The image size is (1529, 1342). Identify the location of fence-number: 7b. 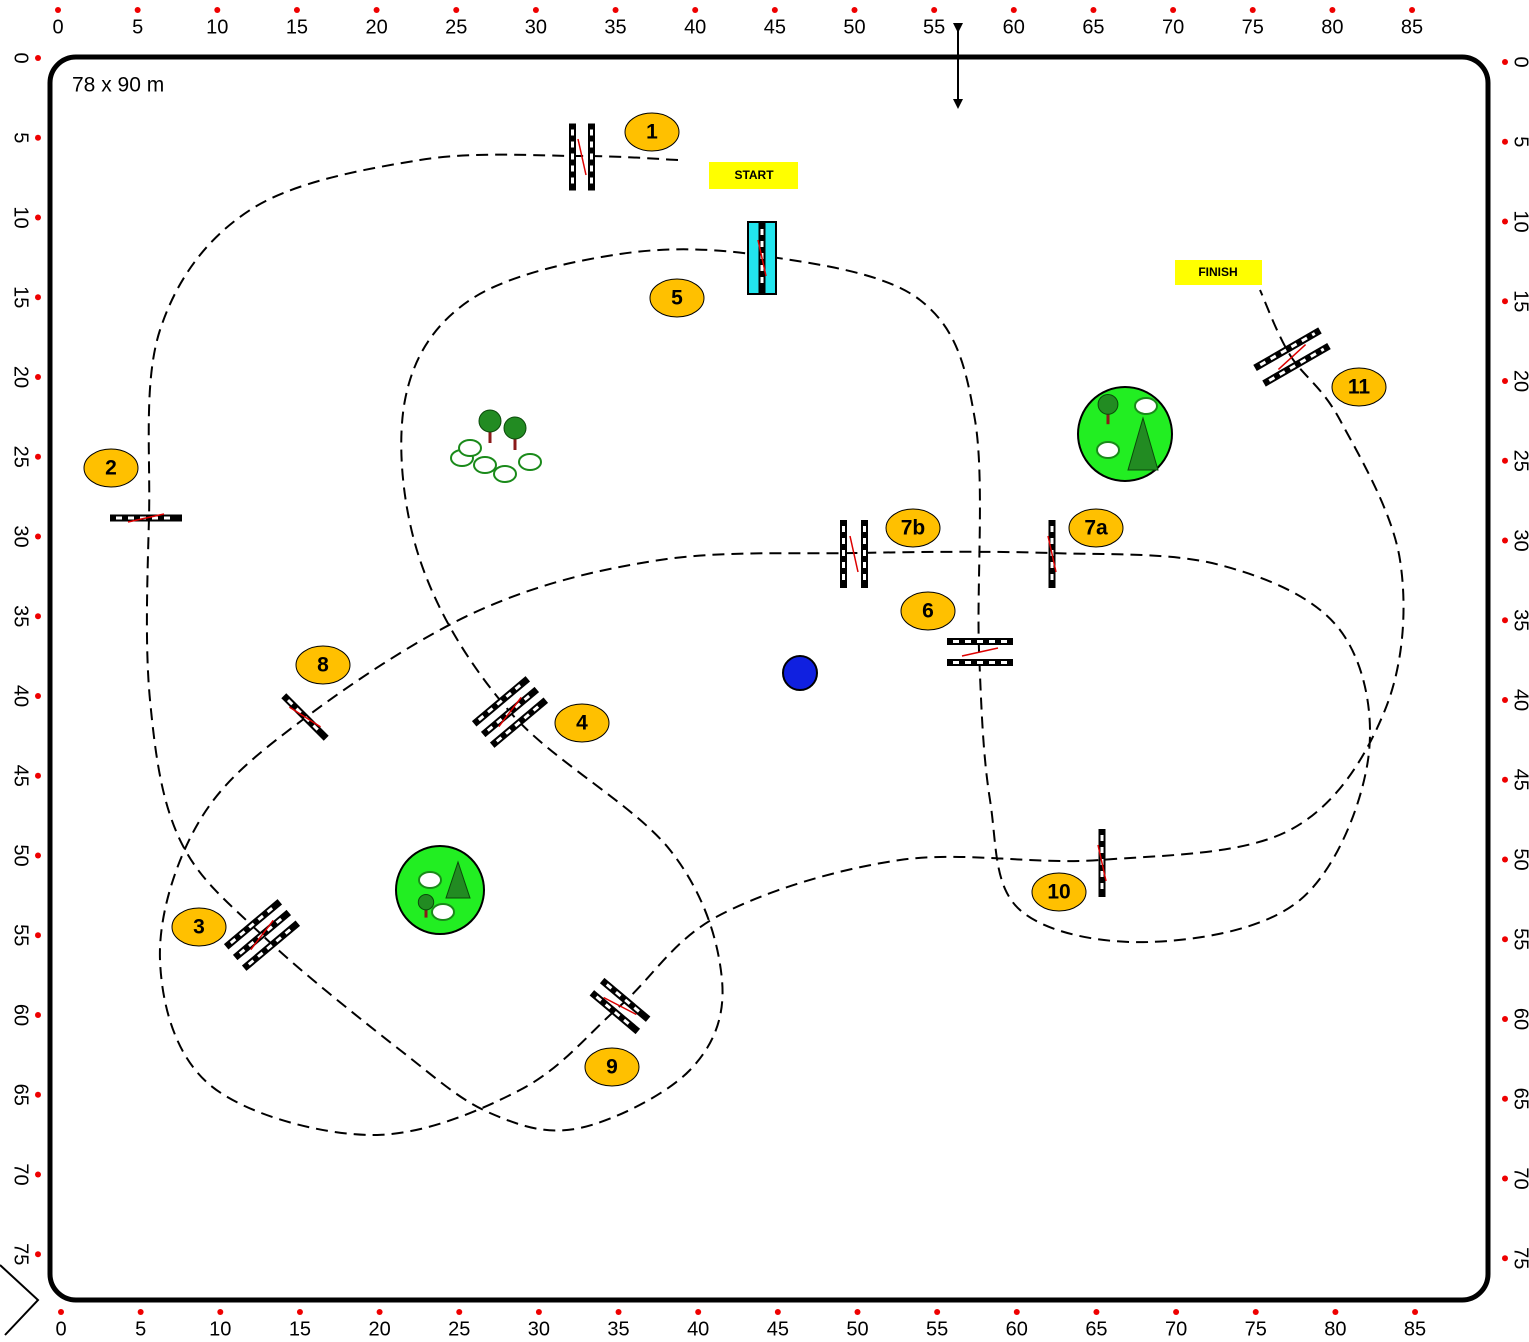
(913, 528).